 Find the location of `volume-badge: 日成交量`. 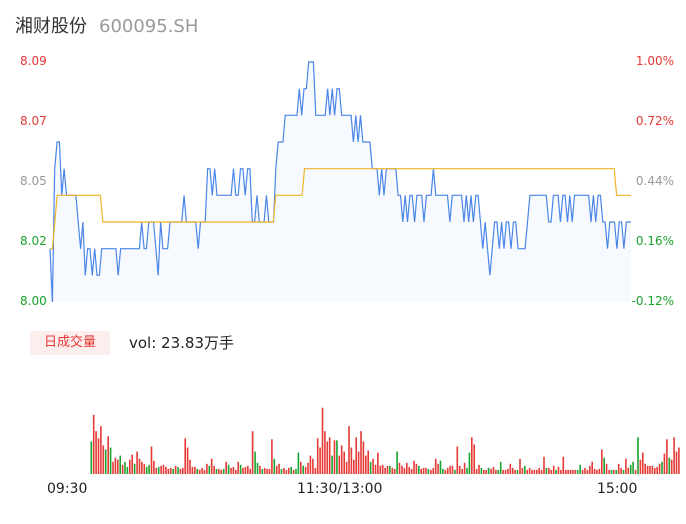

volume-badge: 日成交量 is located at coordinates (70, 343).